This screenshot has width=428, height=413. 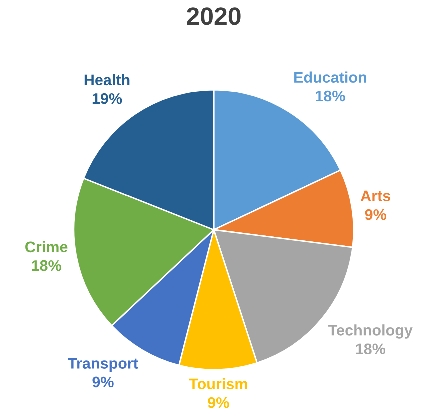 I want to click on slice-label: Health, so click(x=107, y=80).